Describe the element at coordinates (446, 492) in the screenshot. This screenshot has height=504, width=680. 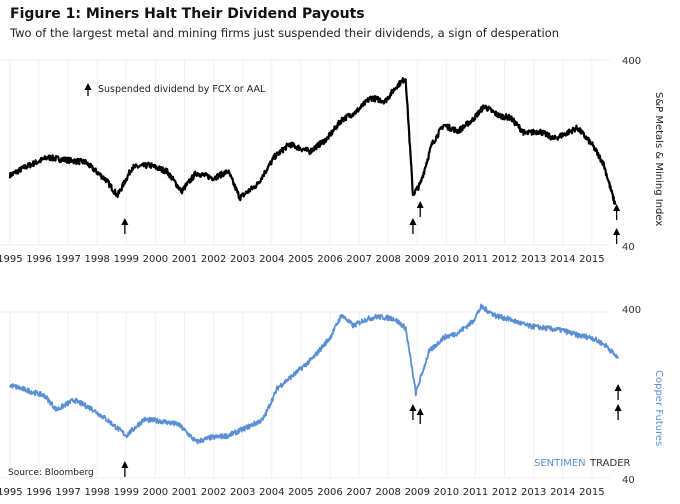
I see `bottom-xtick-label: 2010` at that location.